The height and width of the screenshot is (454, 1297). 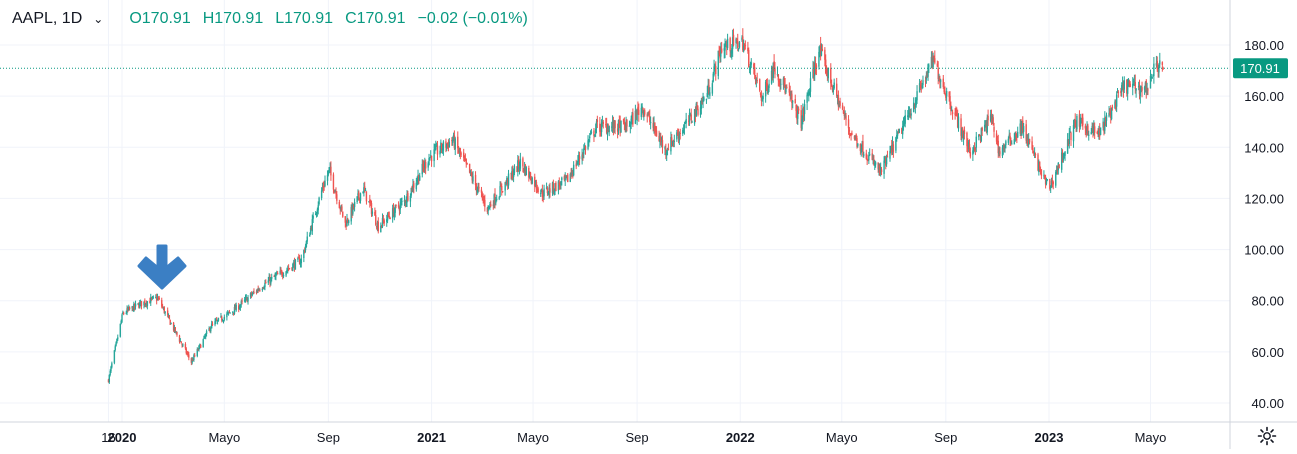 What do you see at coordinates (47, 18) in the screenshot?
I see `symbol-interval: AAPL, 1D` at bounding box center [47, 18].